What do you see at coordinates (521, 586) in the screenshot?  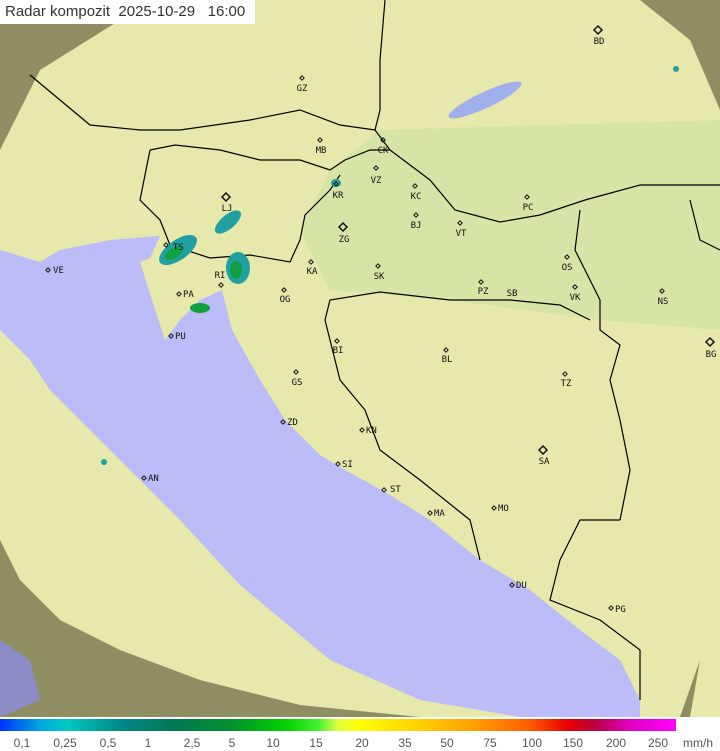 I see `city-label: DU` at bounding box center [521, 586].